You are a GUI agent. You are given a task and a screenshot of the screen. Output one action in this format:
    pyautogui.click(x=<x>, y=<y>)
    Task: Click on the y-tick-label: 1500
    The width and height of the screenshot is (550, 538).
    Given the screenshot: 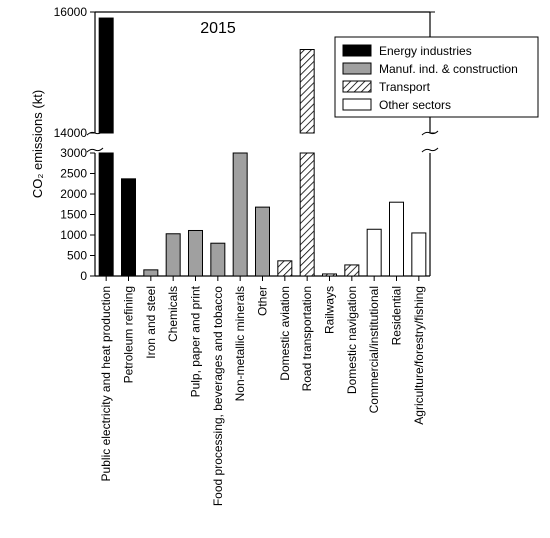 What is the action you would take?
    pyautogui.click(x=73, y=215)
    